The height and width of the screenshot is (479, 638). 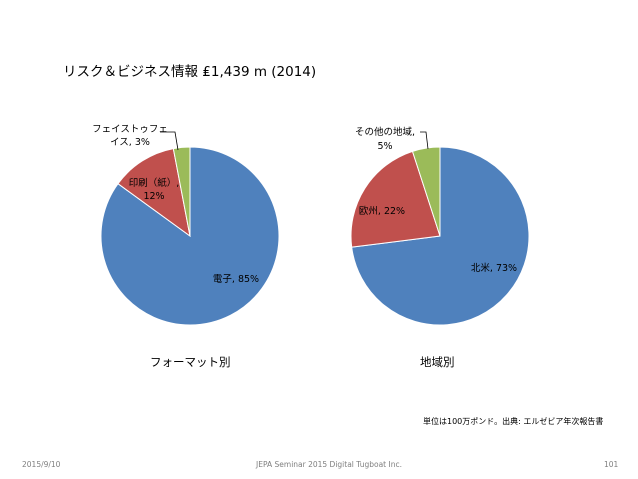 I want to click on pie-slice-print, so click(x=154, y=192).